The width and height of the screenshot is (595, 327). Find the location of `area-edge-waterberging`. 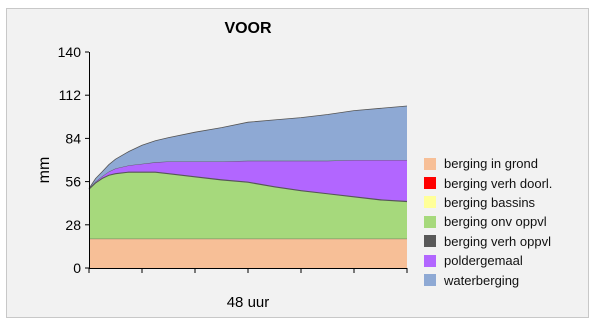

area-edge-waterberging is located at coordinates (248, 147).